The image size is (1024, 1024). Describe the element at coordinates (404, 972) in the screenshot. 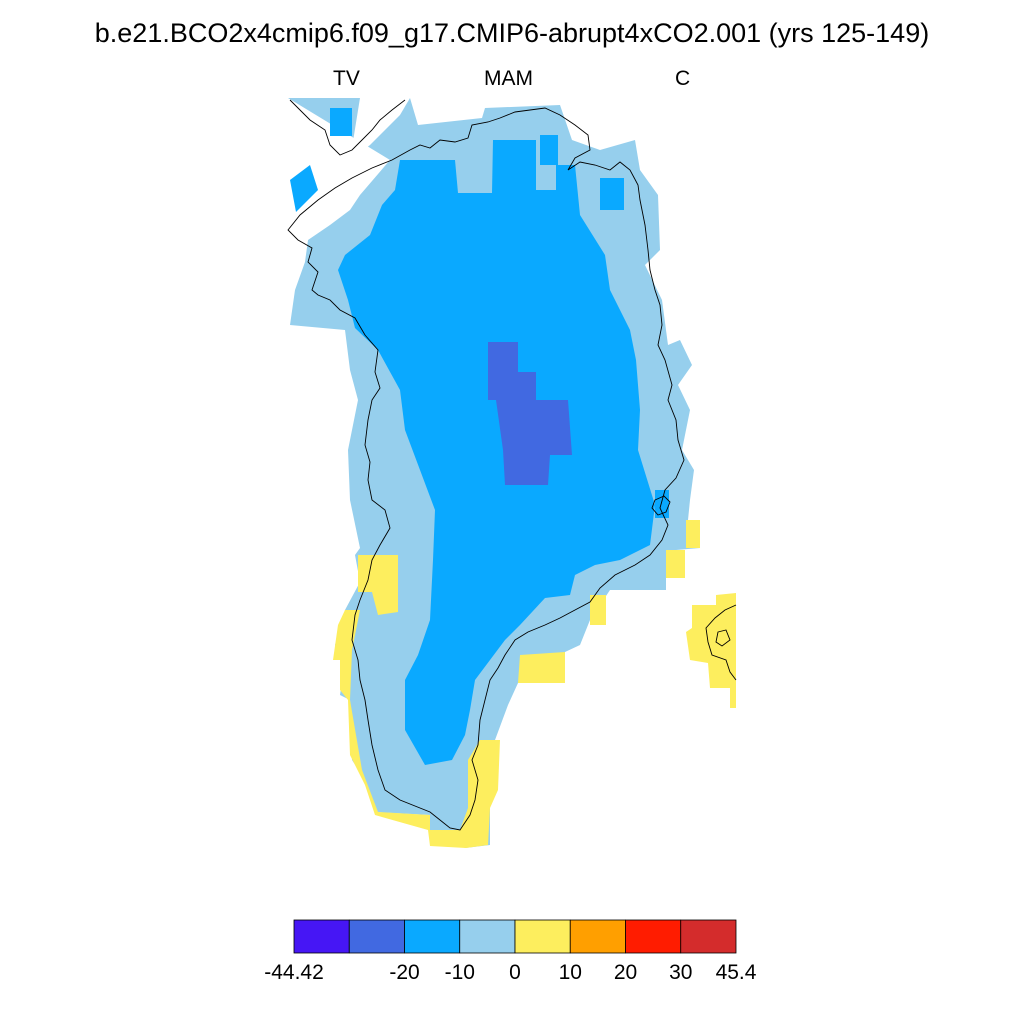

I see `colorbar-tick-label: -20` at that location.